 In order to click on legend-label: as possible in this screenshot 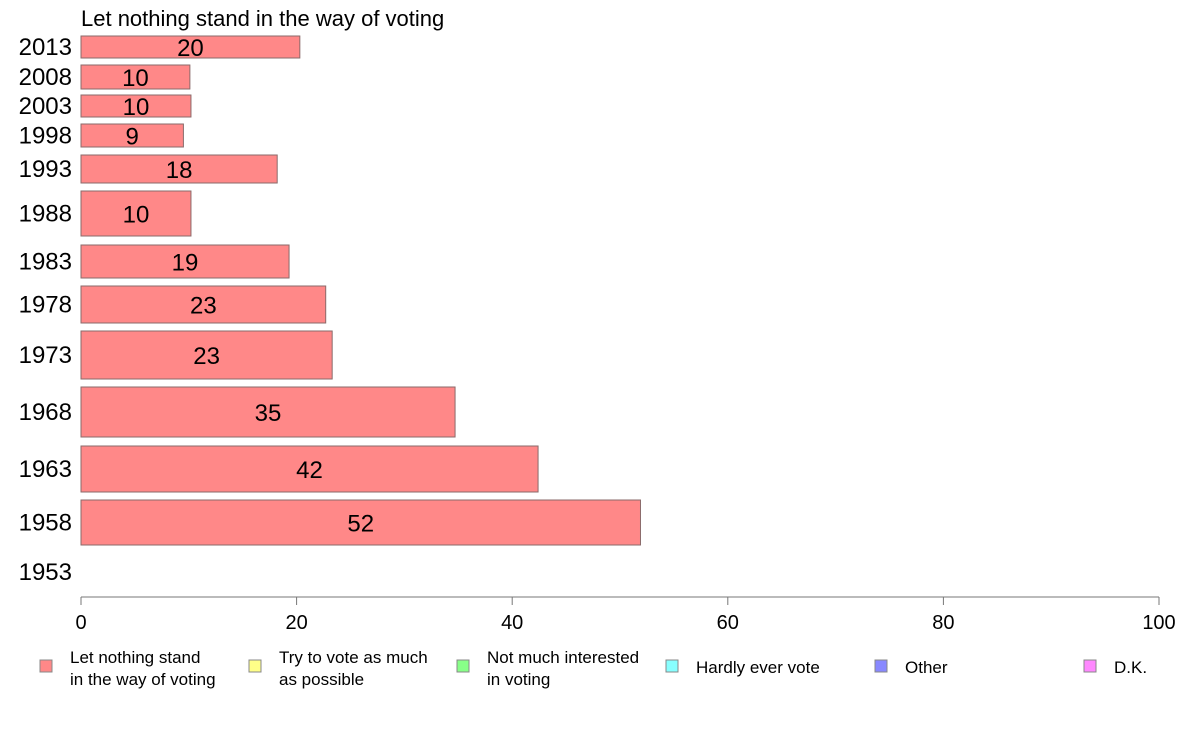, I will do `click(321, 679)`.